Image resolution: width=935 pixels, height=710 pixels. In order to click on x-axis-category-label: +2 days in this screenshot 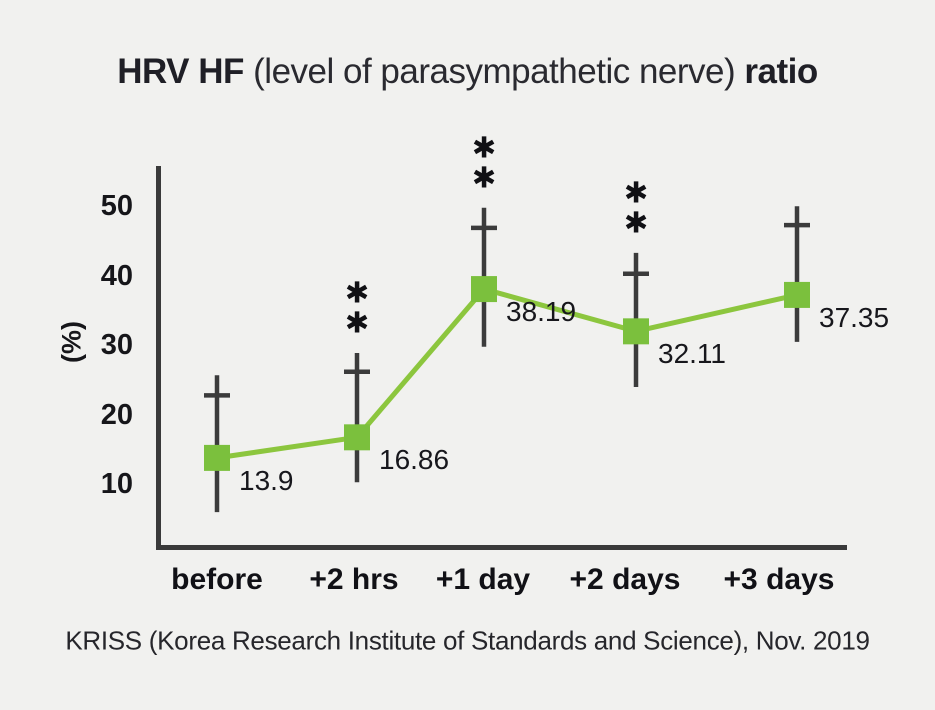, I will do `click(625, 579)`.